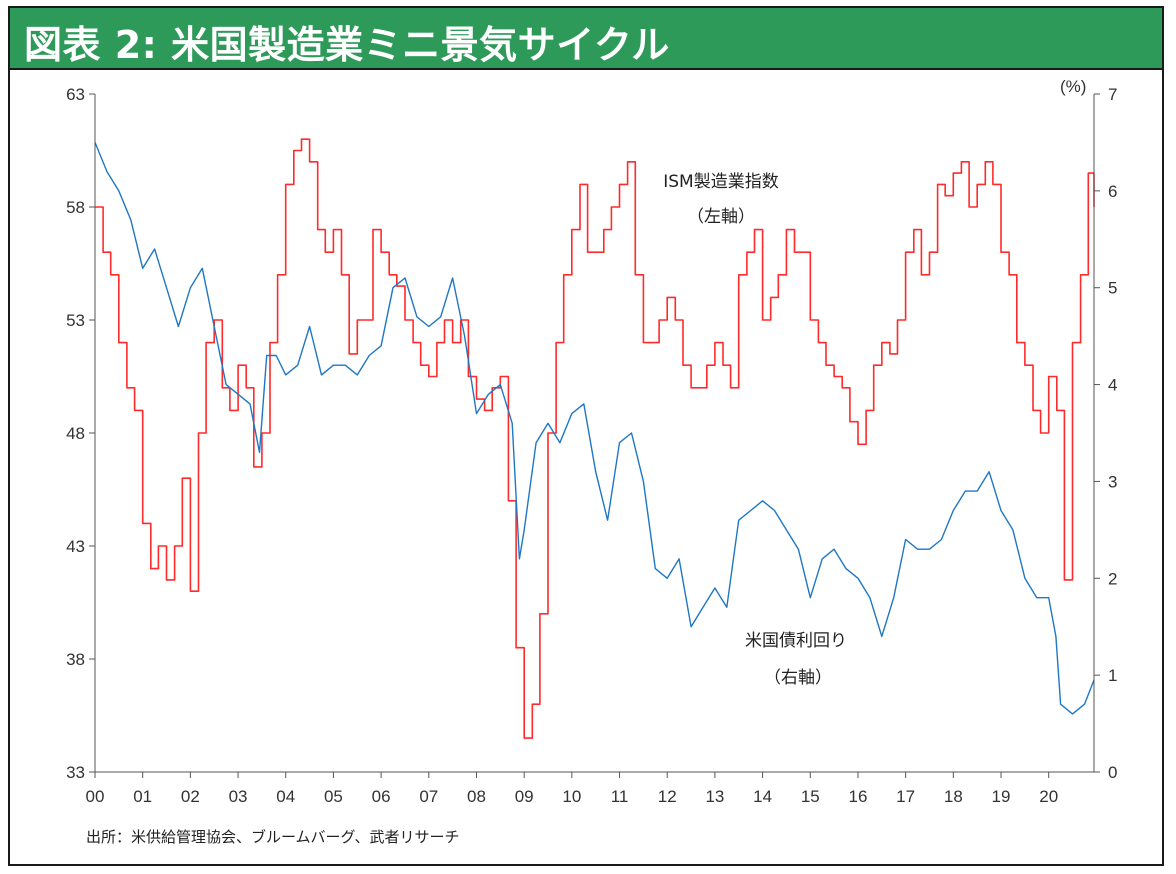 The height and width of the screenshot is (874, 1176). What do you see at coordinates (333, 796) in the screenshot?
I see `x-tick-label: 05` at bounding box center [333, 796].